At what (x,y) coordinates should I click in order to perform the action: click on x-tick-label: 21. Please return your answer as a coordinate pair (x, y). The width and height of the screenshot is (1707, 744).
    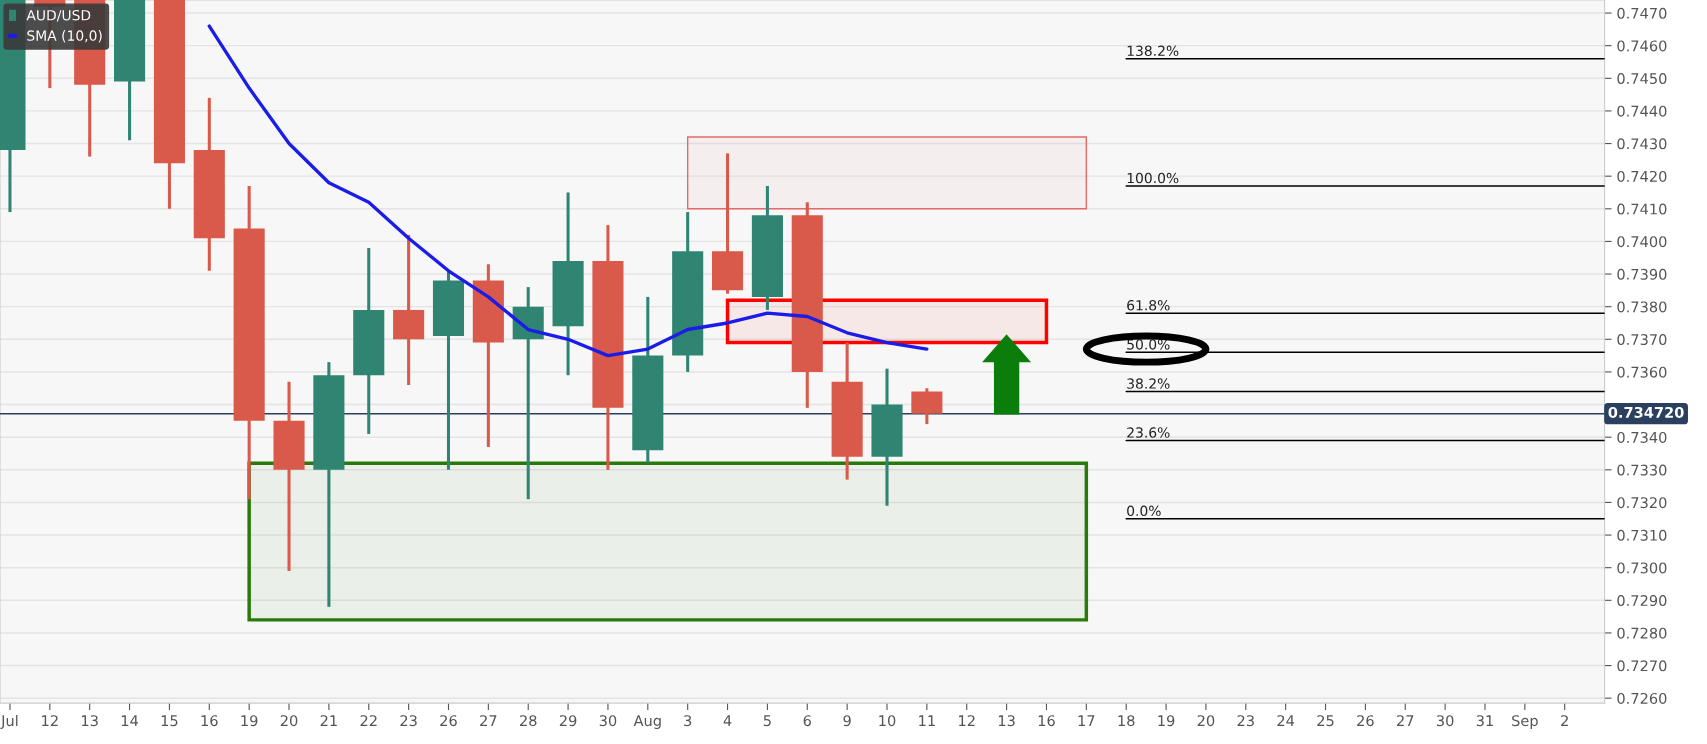
    Looking at the image, I should click on (328, 720).